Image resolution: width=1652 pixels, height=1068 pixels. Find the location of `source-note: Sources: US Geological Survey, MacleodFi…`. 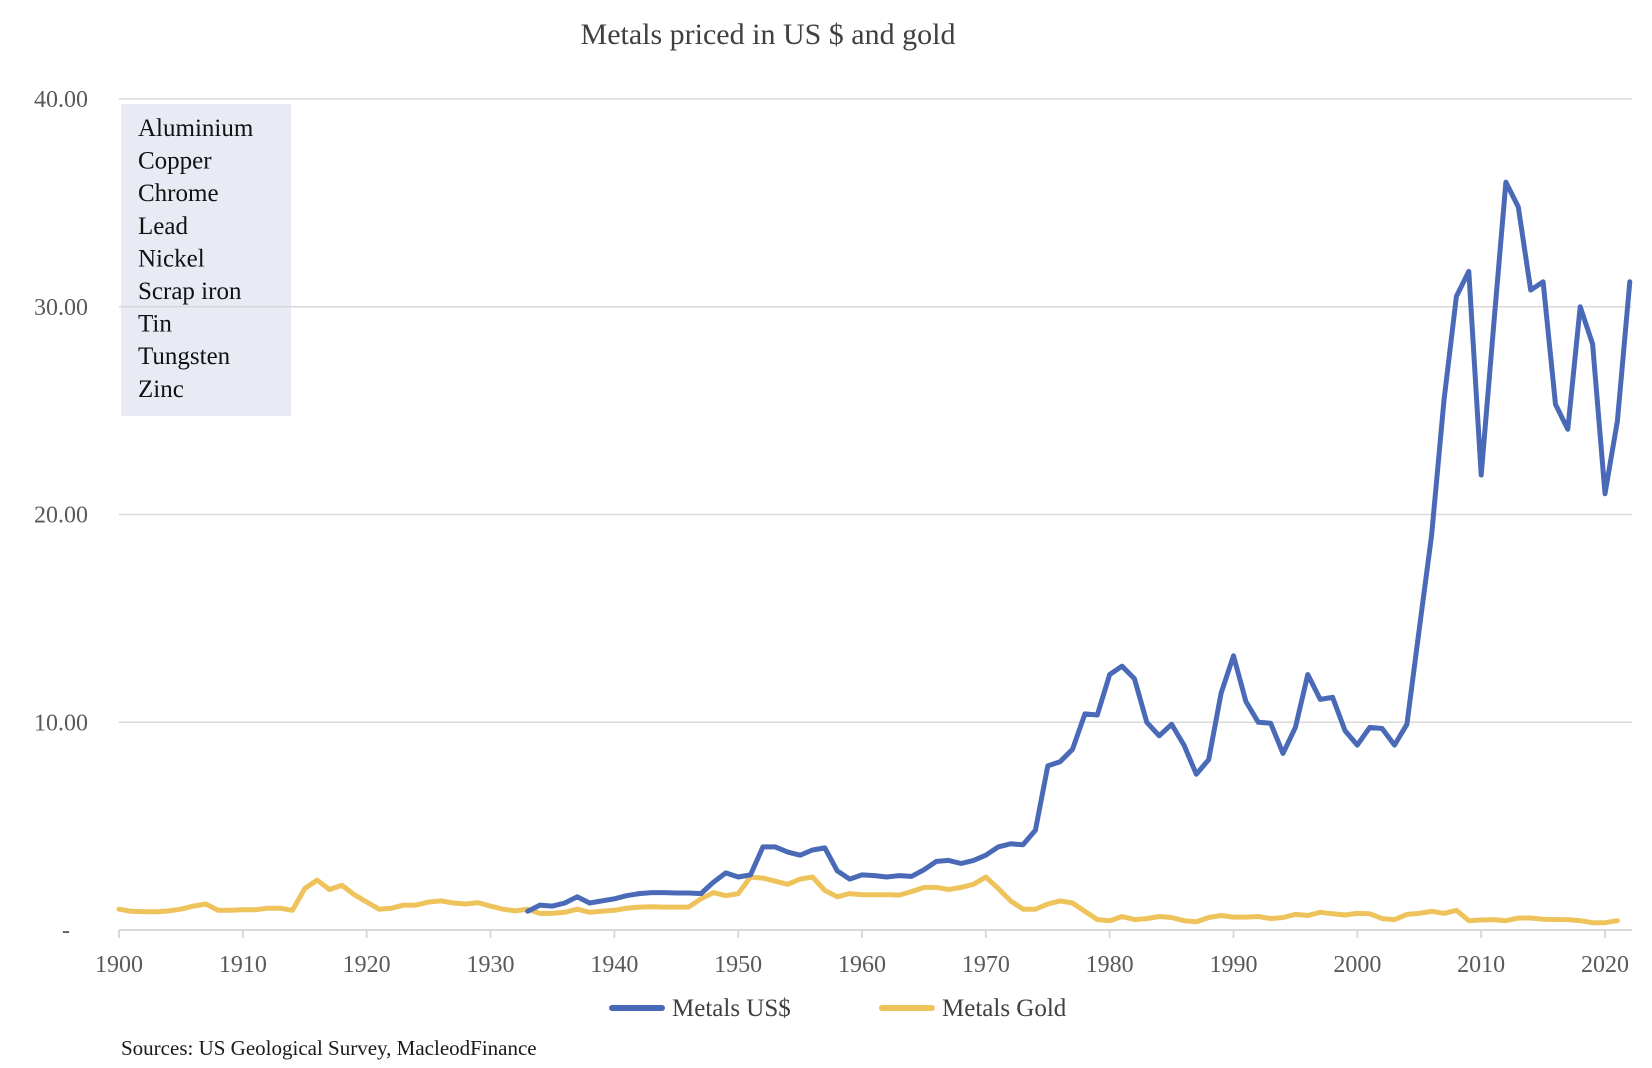

source-note: Sources: US Geological Survey, MacleodFi… is located at coordinates (329, 1048).